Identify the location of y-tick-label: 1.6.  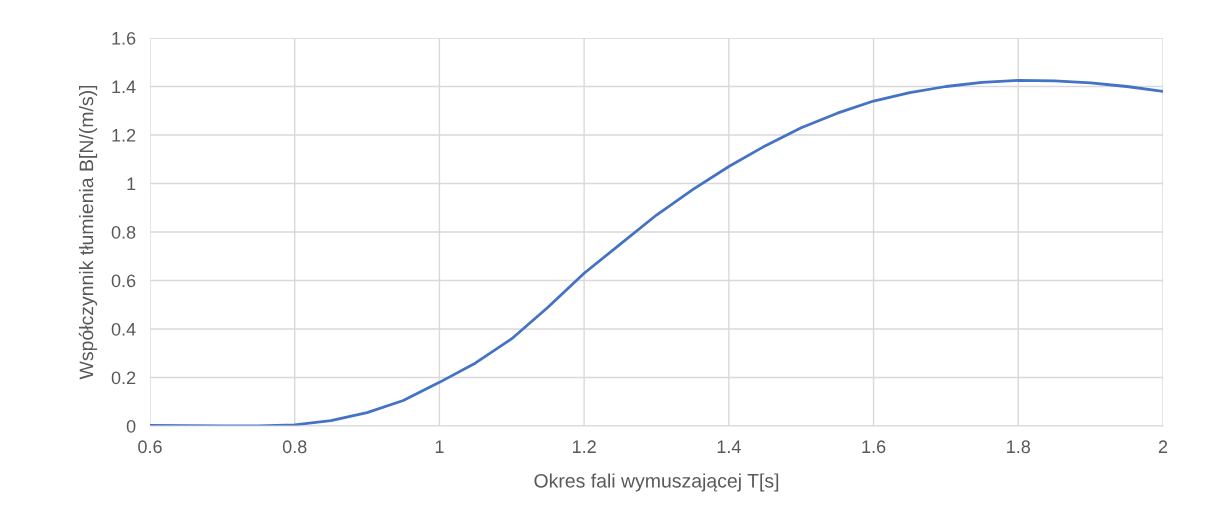
(124, 38).